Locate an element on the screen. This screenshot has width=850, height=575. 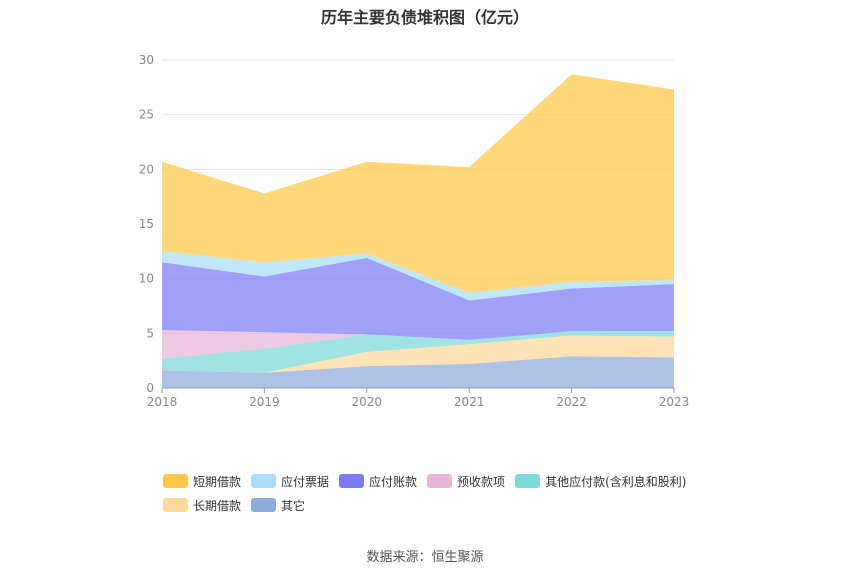
x-tick-label: 2020 is located at coordinates (367, 402).